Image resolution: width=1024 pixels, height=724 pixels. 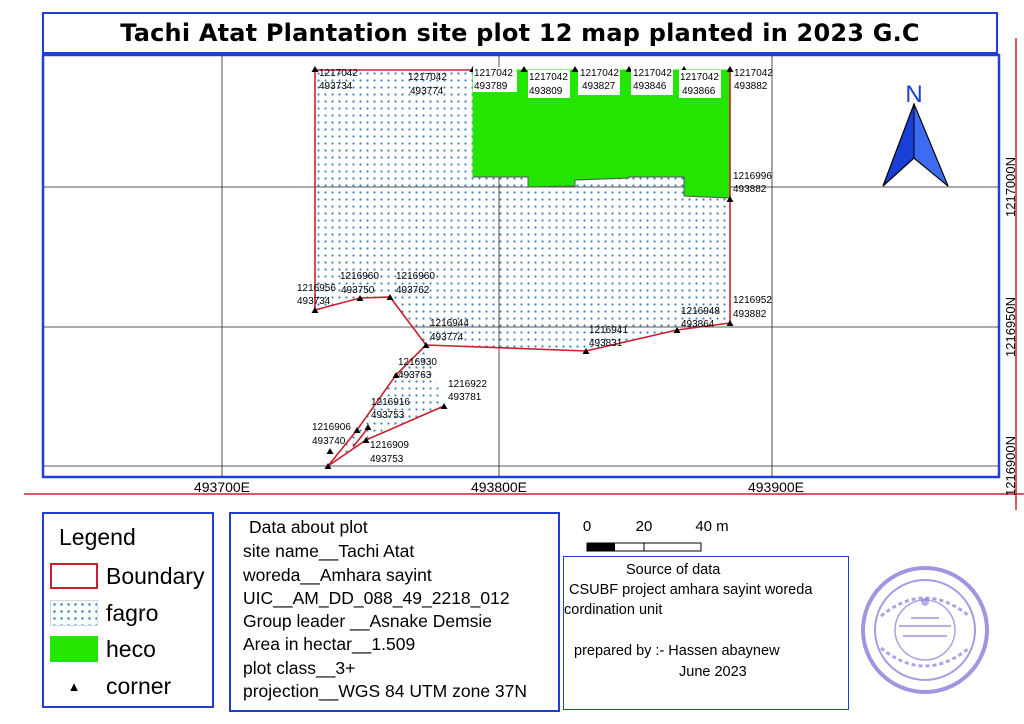 What do you see at coordinates (698, 324) in the screenshot?
I see `coord-label-e: 493864` at bounding box center [698, 324].